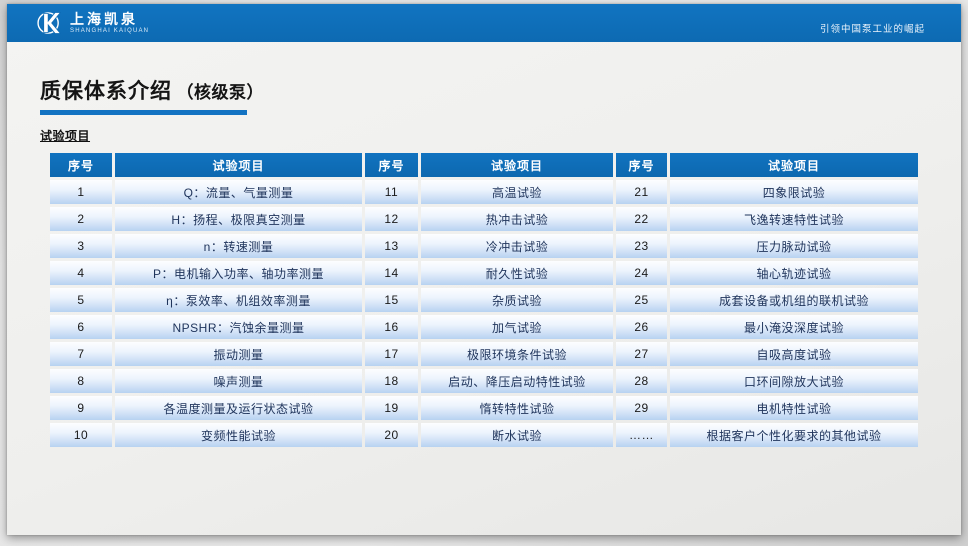 The width and height of the screenshot is (968, 546). What do you see at coordinates (517, 327) in the screenshot?
I see `test-item-cell: 加气试验` at bounding box center [517, 327].